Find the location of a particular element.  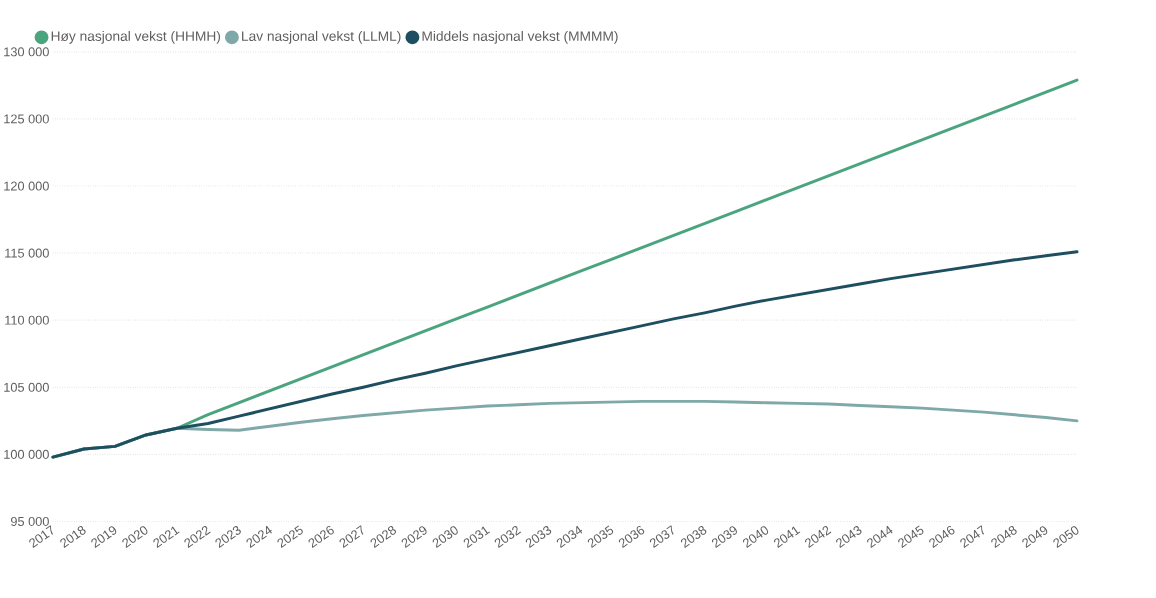

legend-label: Middels nasjonal vekst (MMMM) is located at coordinates (520, 37).